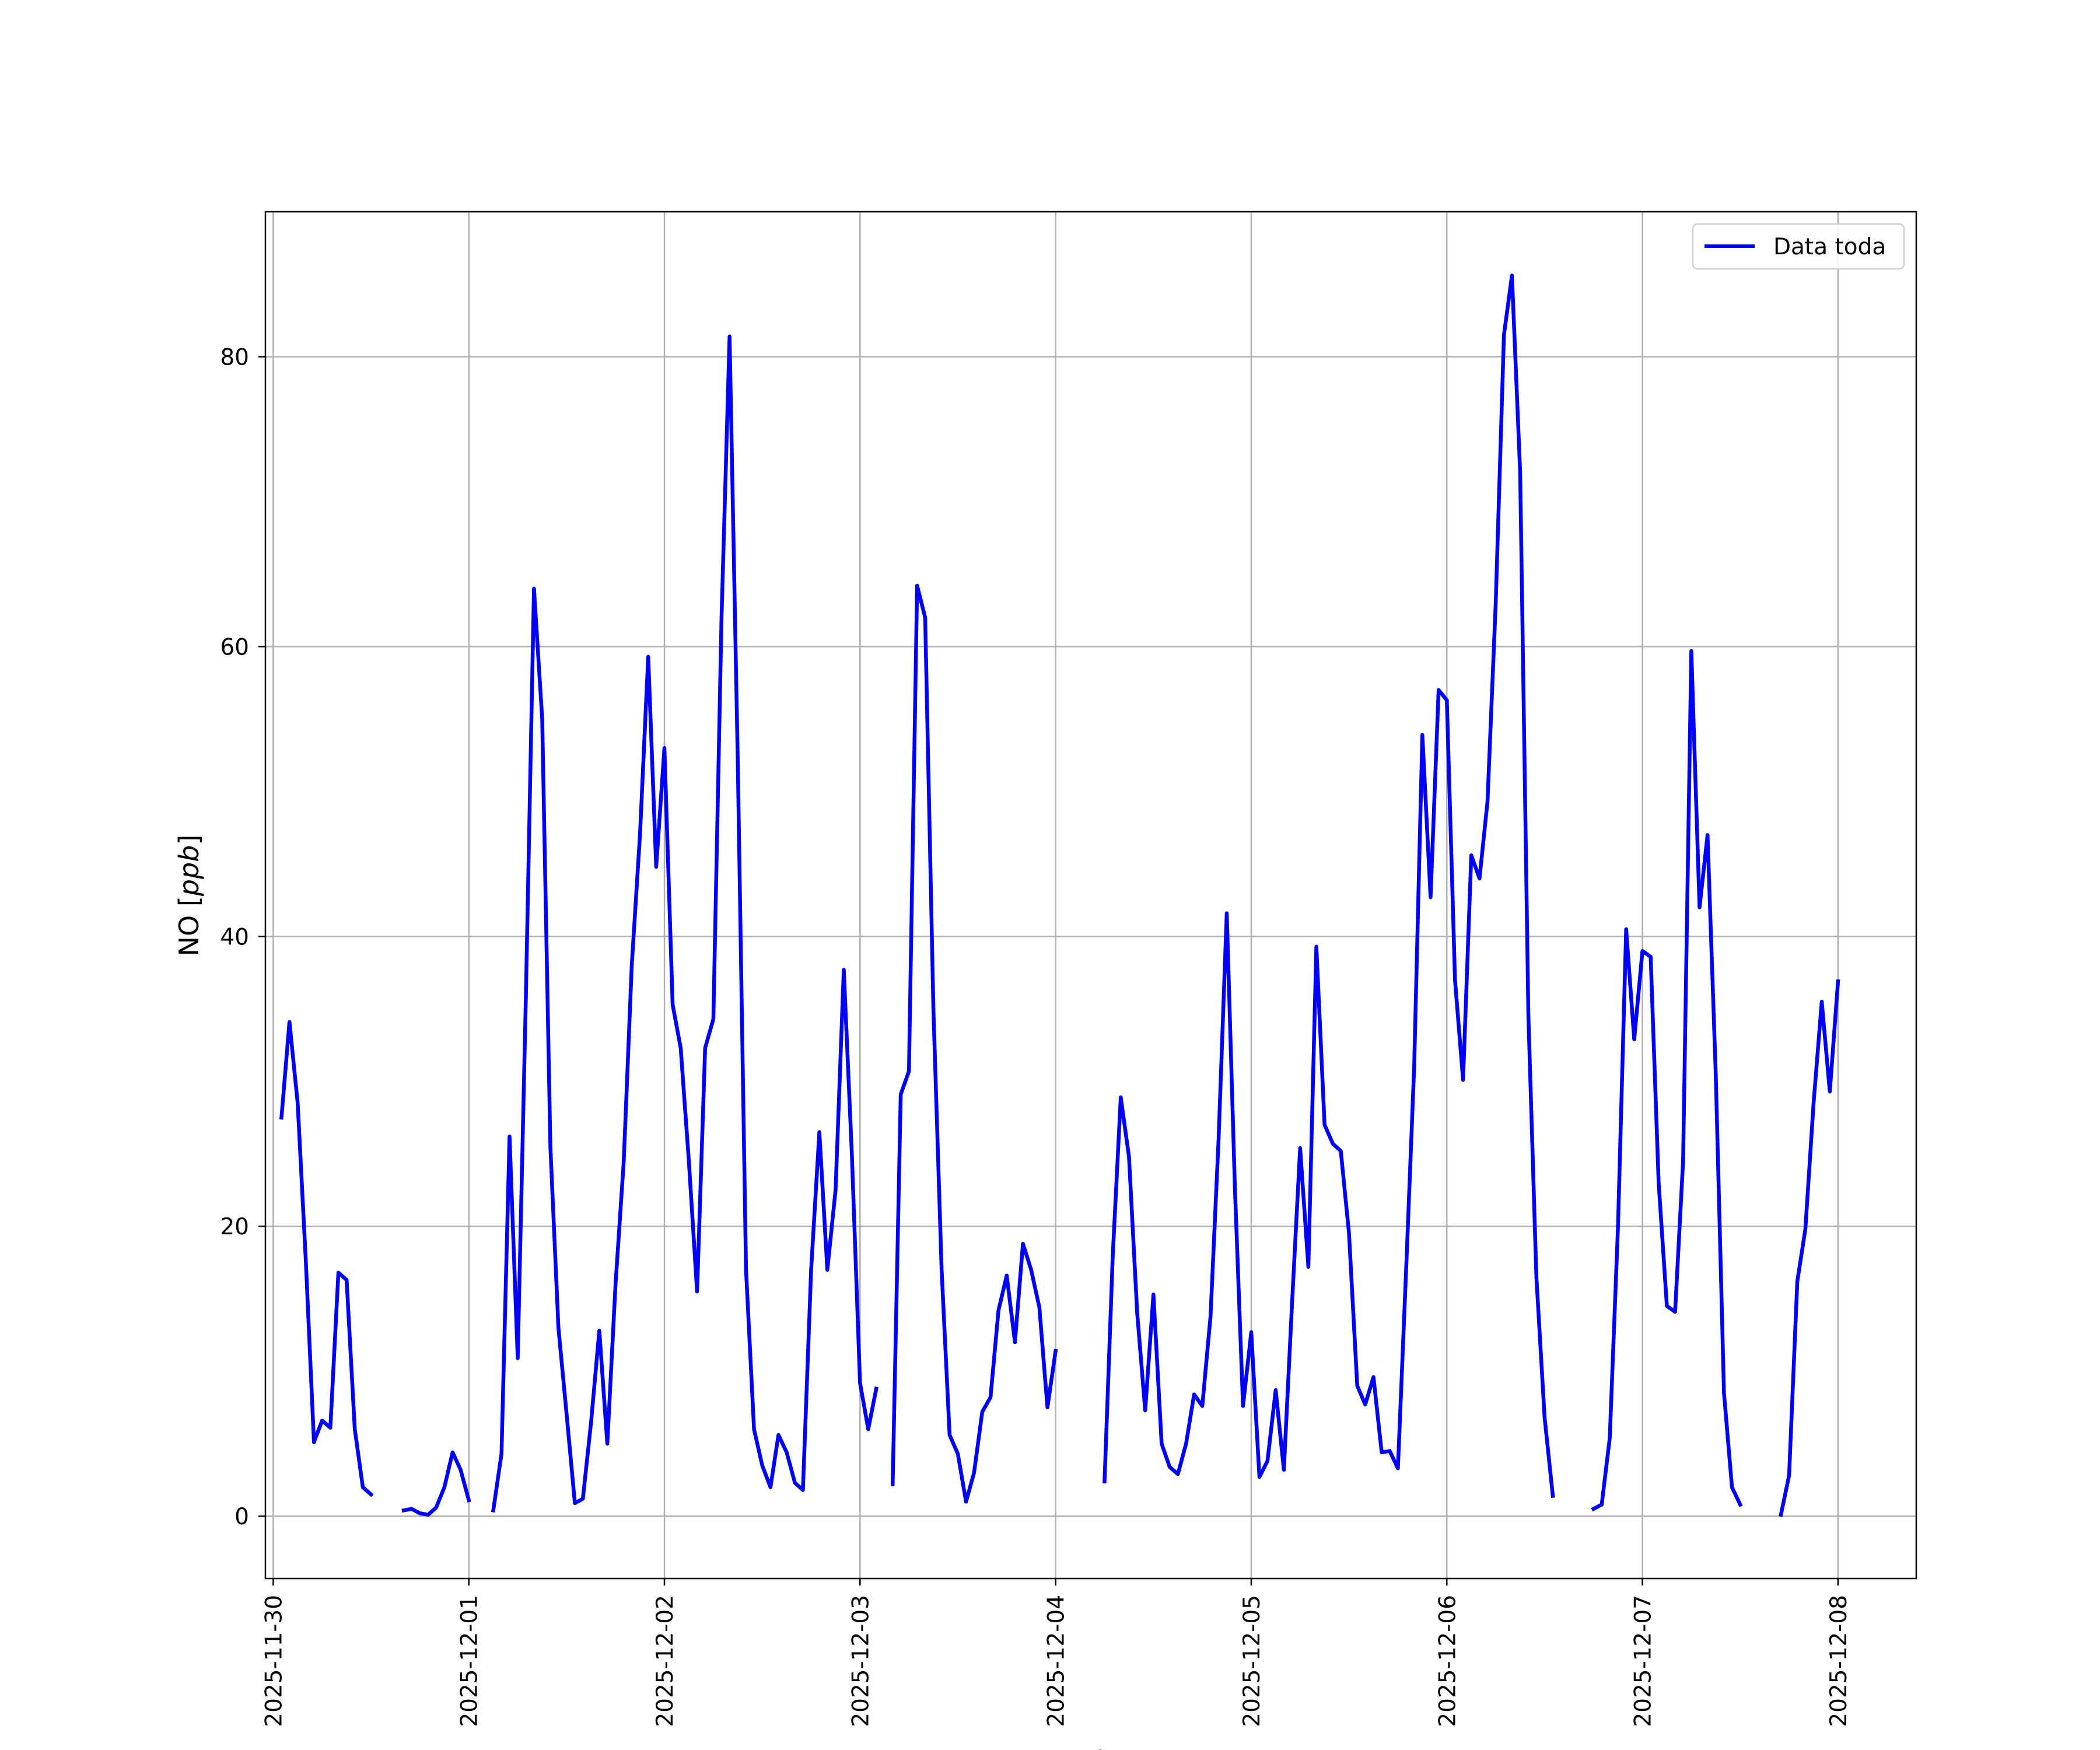 The image size is (2100, 1750). I want to click on x-tick-label: 2025-12-06, so click(1447, 1661).